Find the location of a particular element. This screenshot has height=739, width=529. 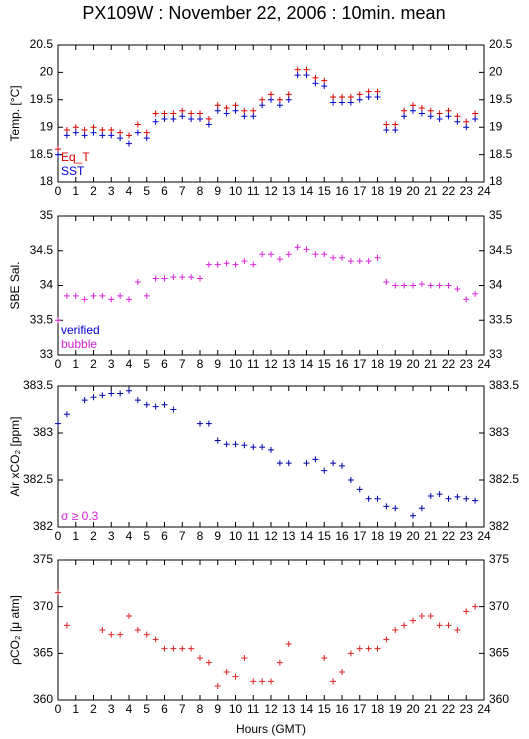

y-tick-label-right: 35 is located at coordinates (496, 215).